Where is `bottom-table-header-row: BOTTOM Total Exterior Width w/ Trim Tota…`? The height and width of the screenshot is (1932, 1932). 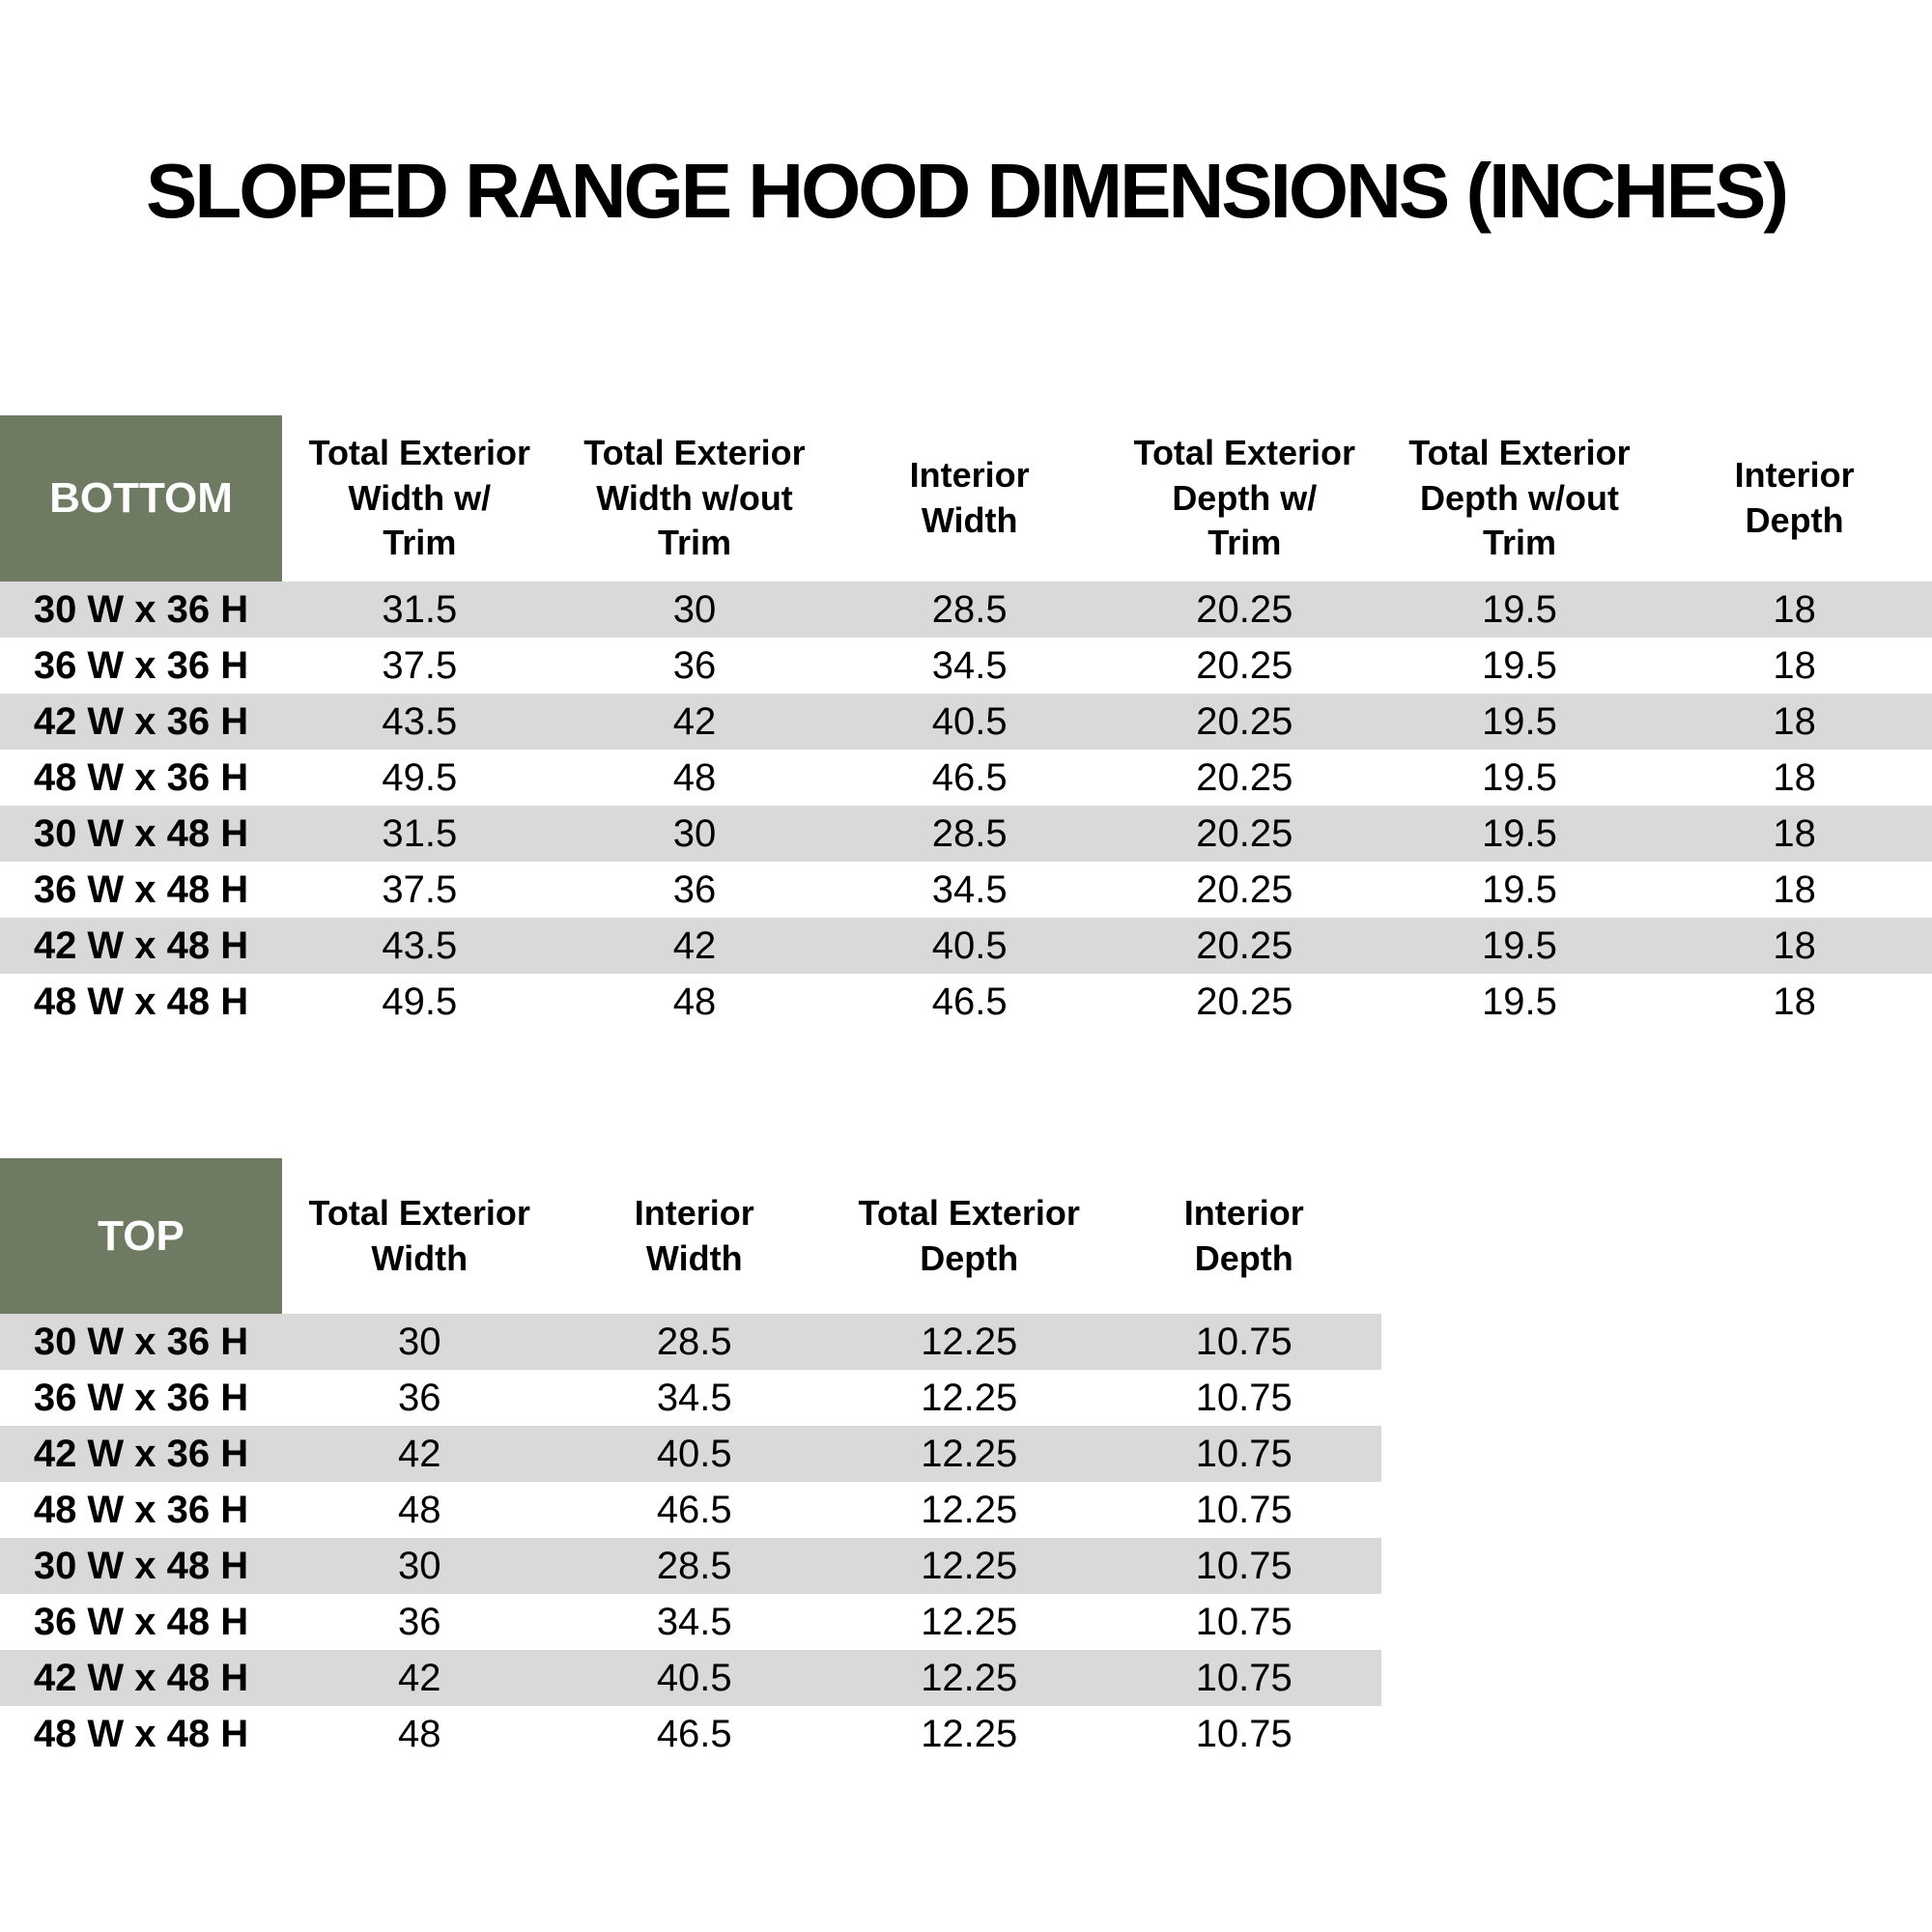 bottom-table-header-row: BOTTOM Total Exterior Width w/ Trim Tota… is located at coordinates (966, 498).